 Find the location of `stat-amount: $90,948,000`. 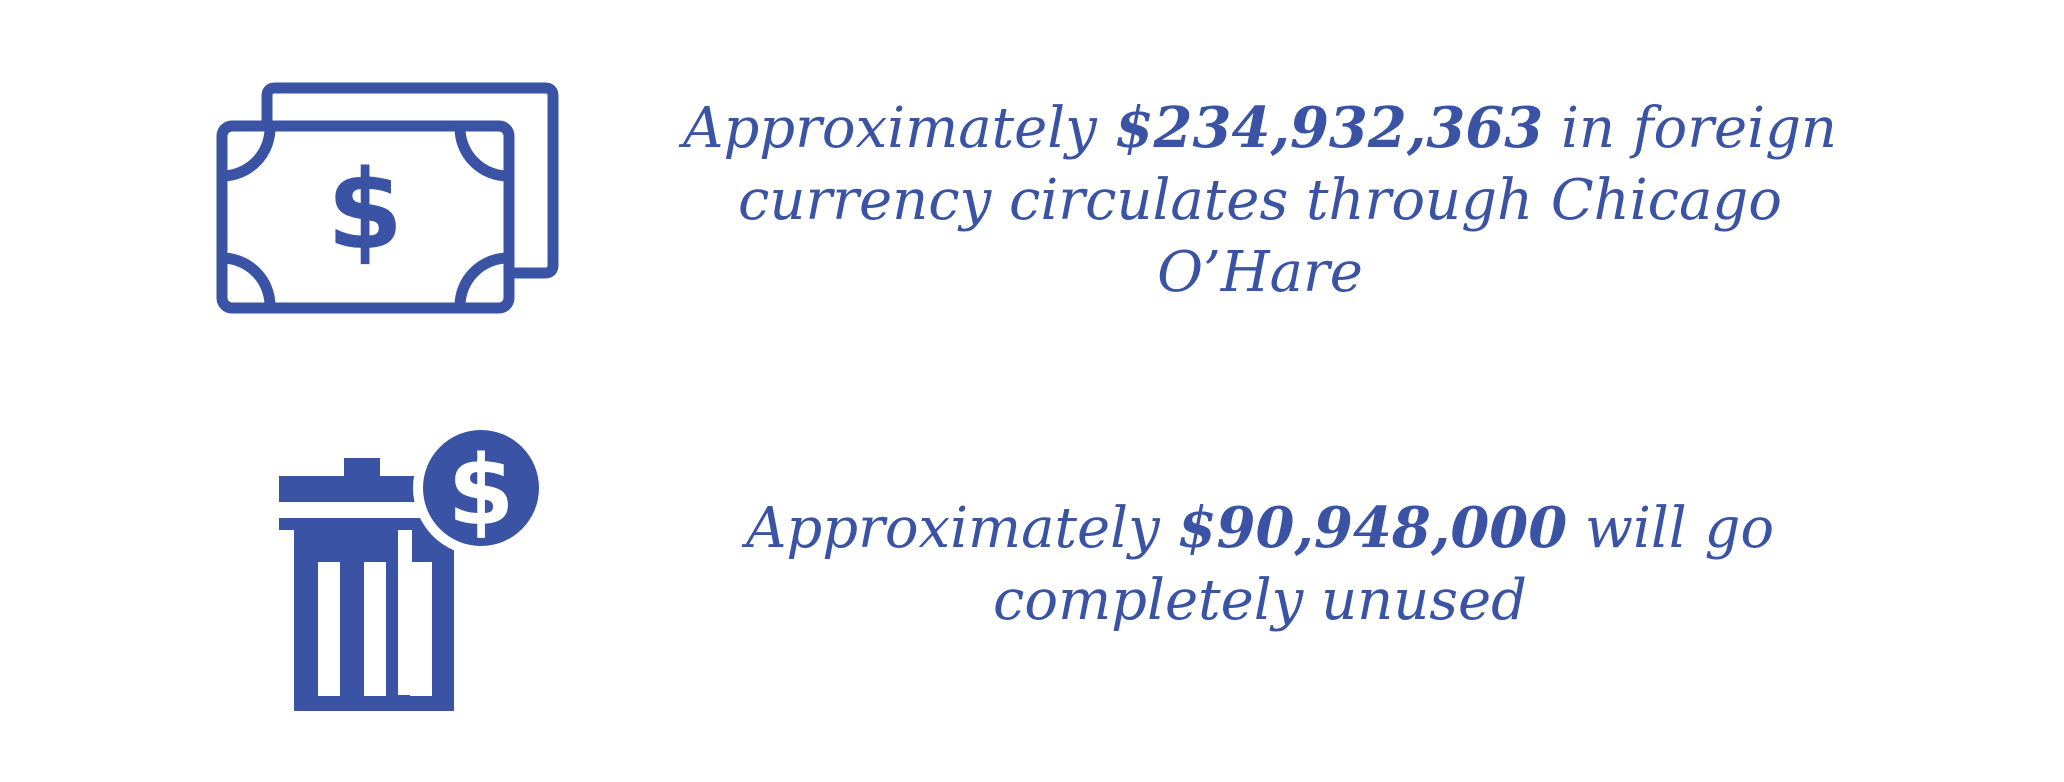

stat-amount: $90,948,000 is located at coordinates (1372, 528).